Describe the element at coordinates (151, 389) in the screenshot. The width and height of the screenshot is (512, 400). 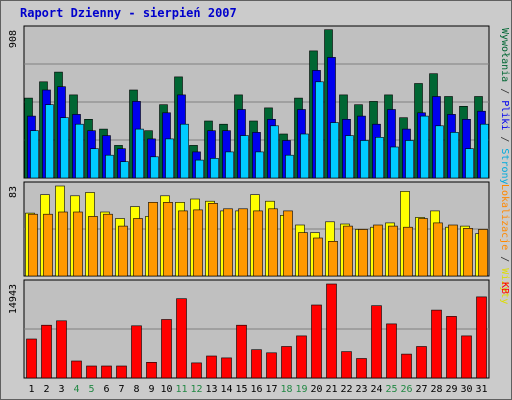
I see `x-tick-label-day-9: 9` at that location.